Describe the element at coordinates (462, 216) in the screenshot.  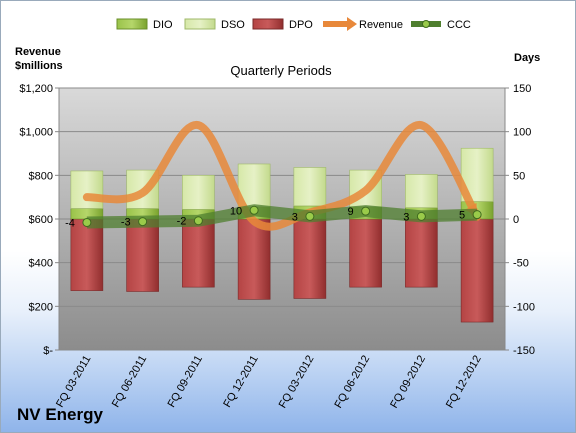
I see `ccc-data-label: 5` at that location.